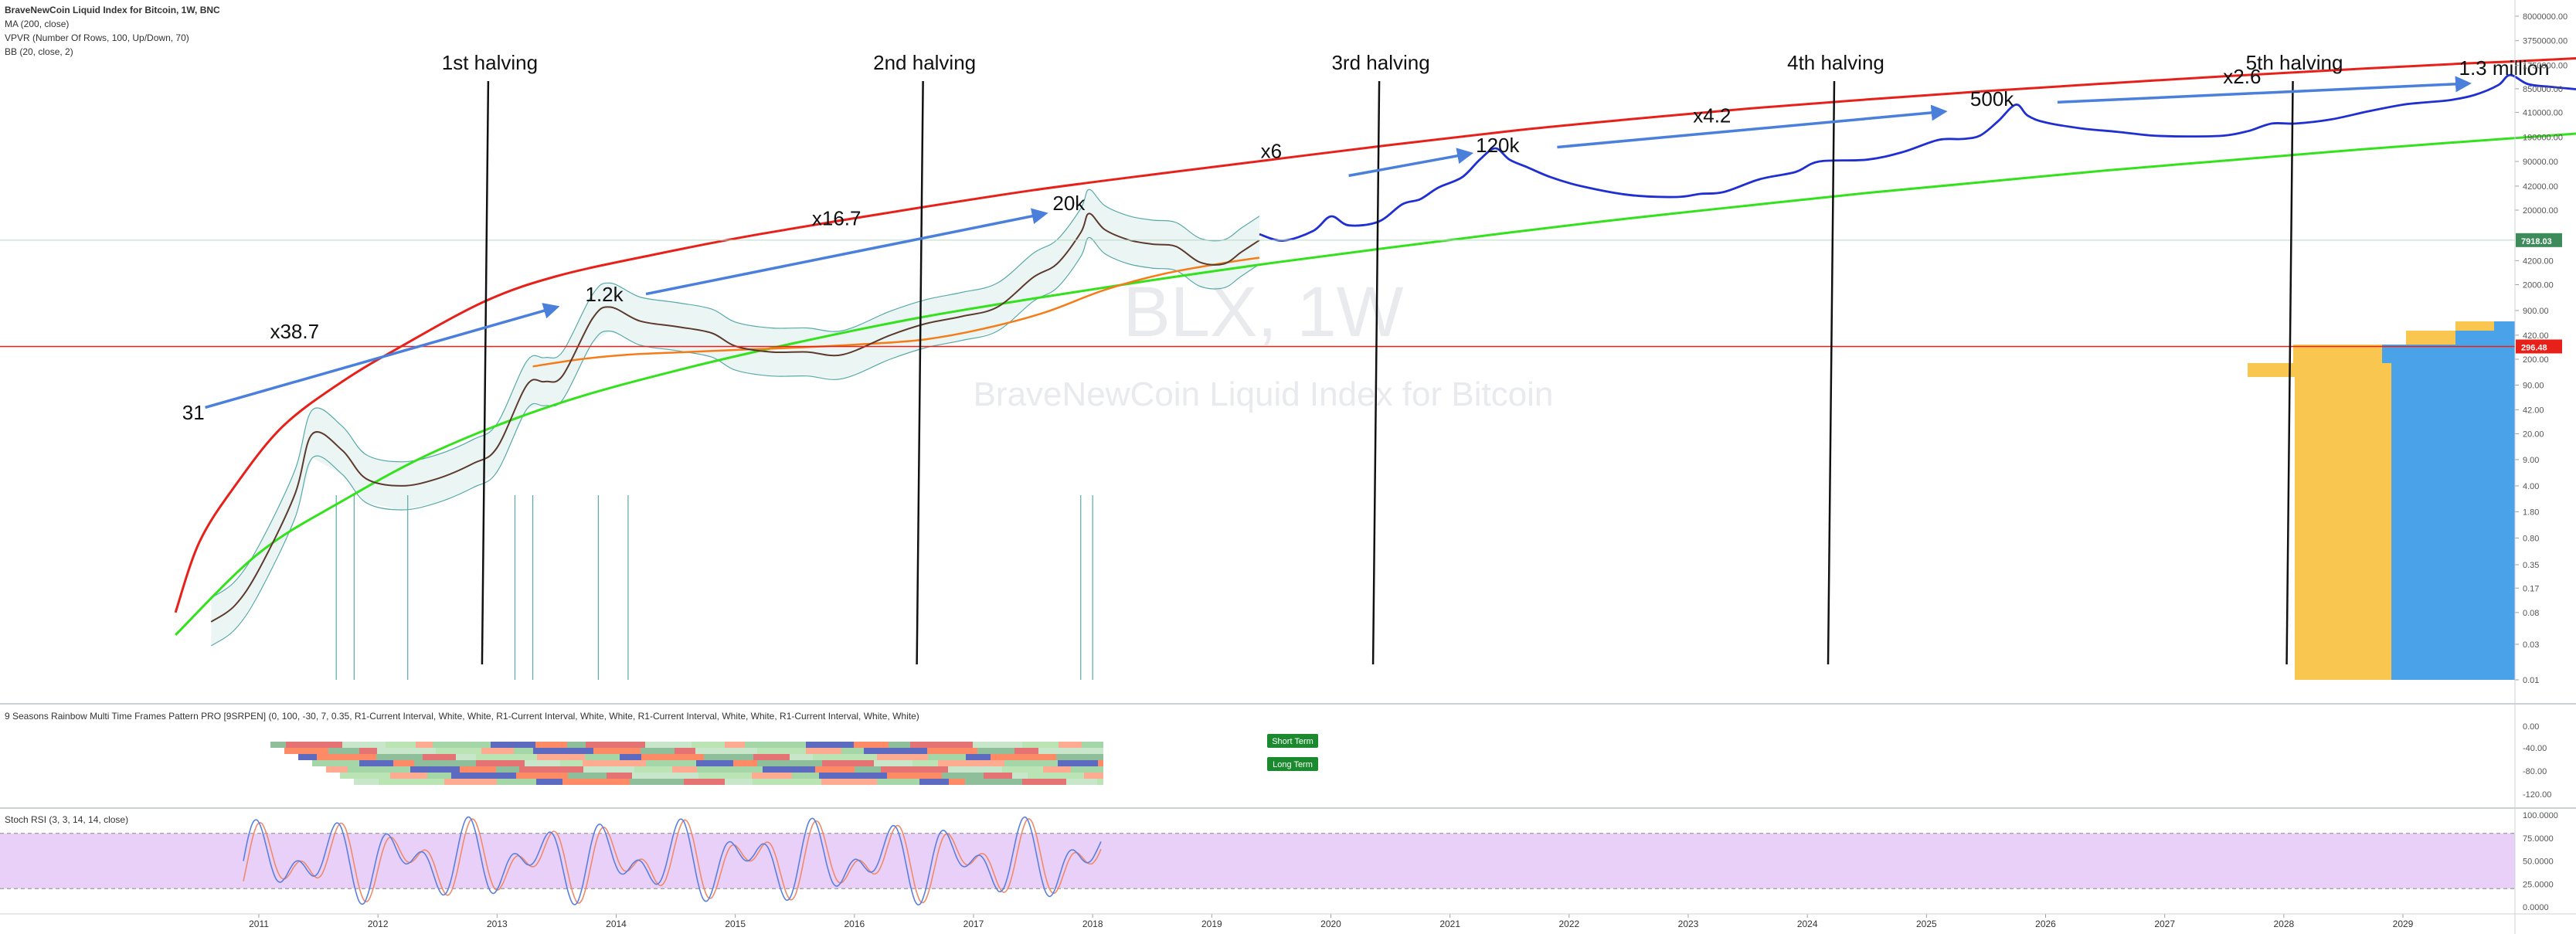 Image resolution: width=2576 pixels, height=934 pixels. What do you see at coordinates (2539, 240) in the screenshot?
I see `current-price-badge` at bounding box center [2539, 240].